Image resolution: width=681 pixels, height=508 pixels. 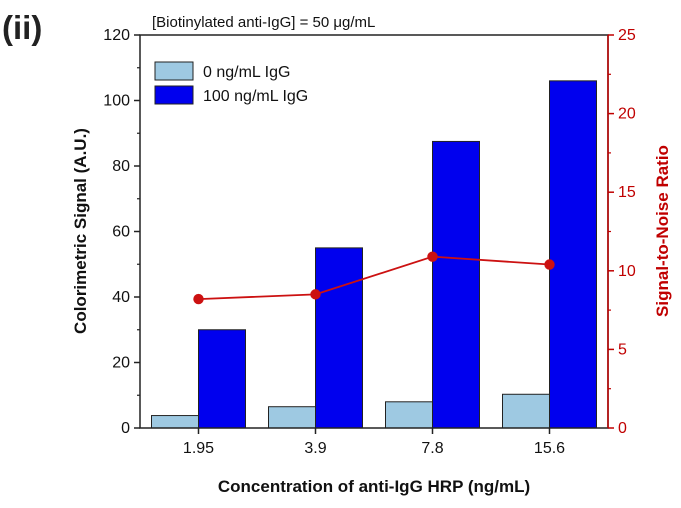 I want to click on snr-point-7.8, so click(x=432, y=256).